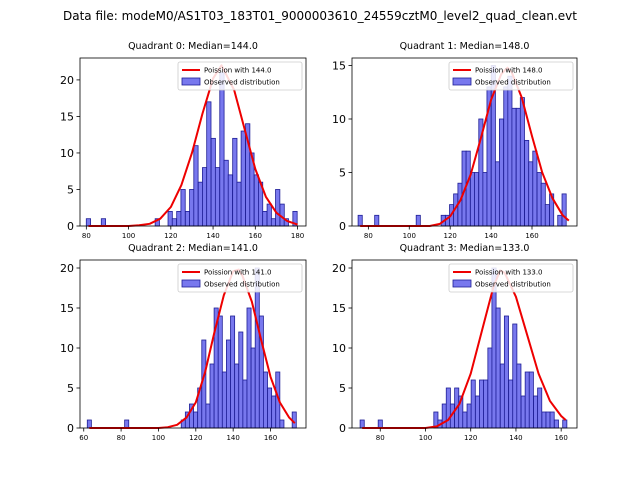  I want to click on subplot-title: Quadrant 1: Median=148.0, so click(465, 46).